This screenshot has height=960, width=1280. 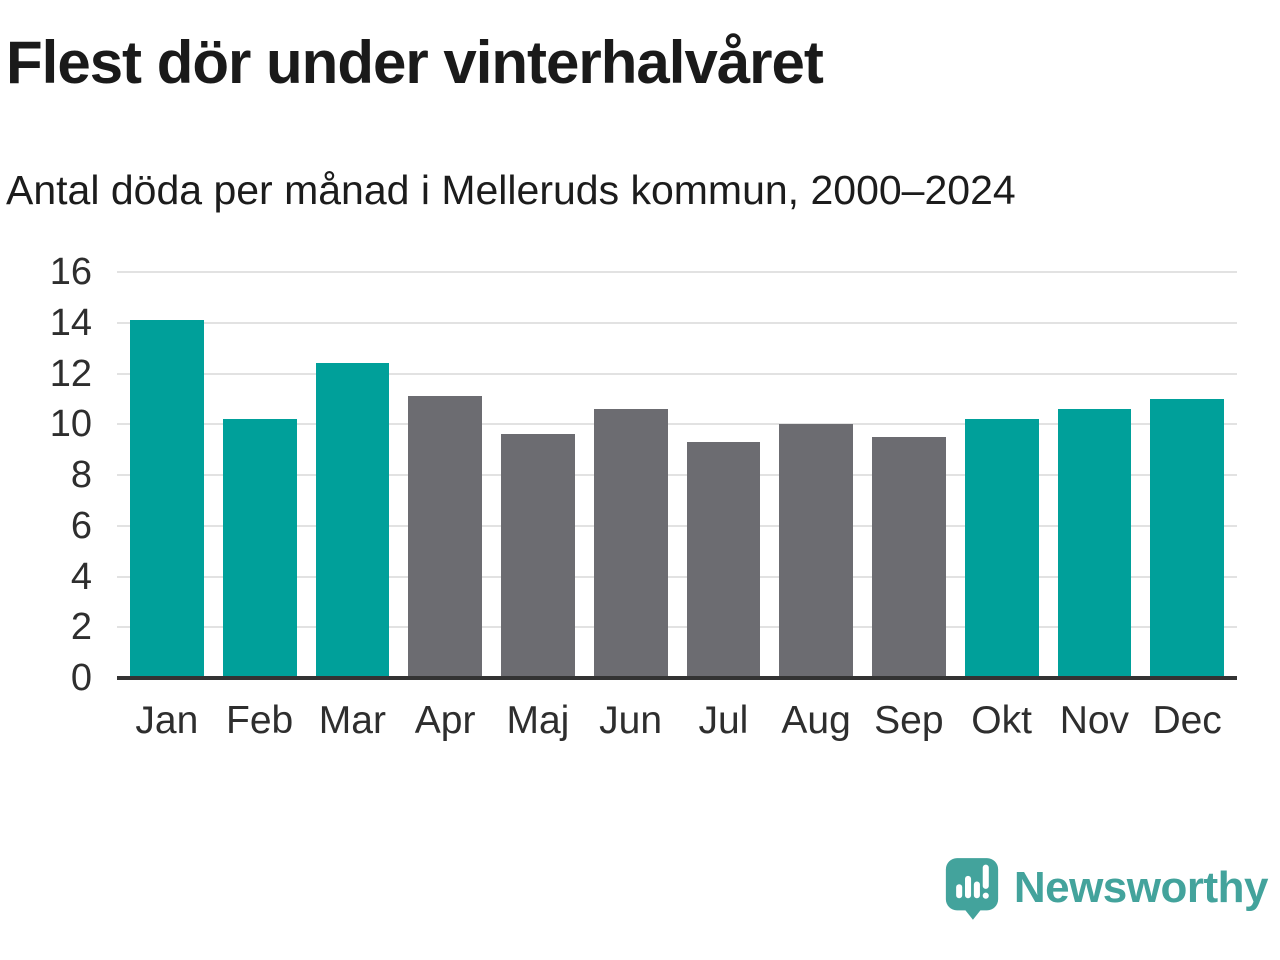 I want to click on gridline-y10, so click(x=677, y=424).